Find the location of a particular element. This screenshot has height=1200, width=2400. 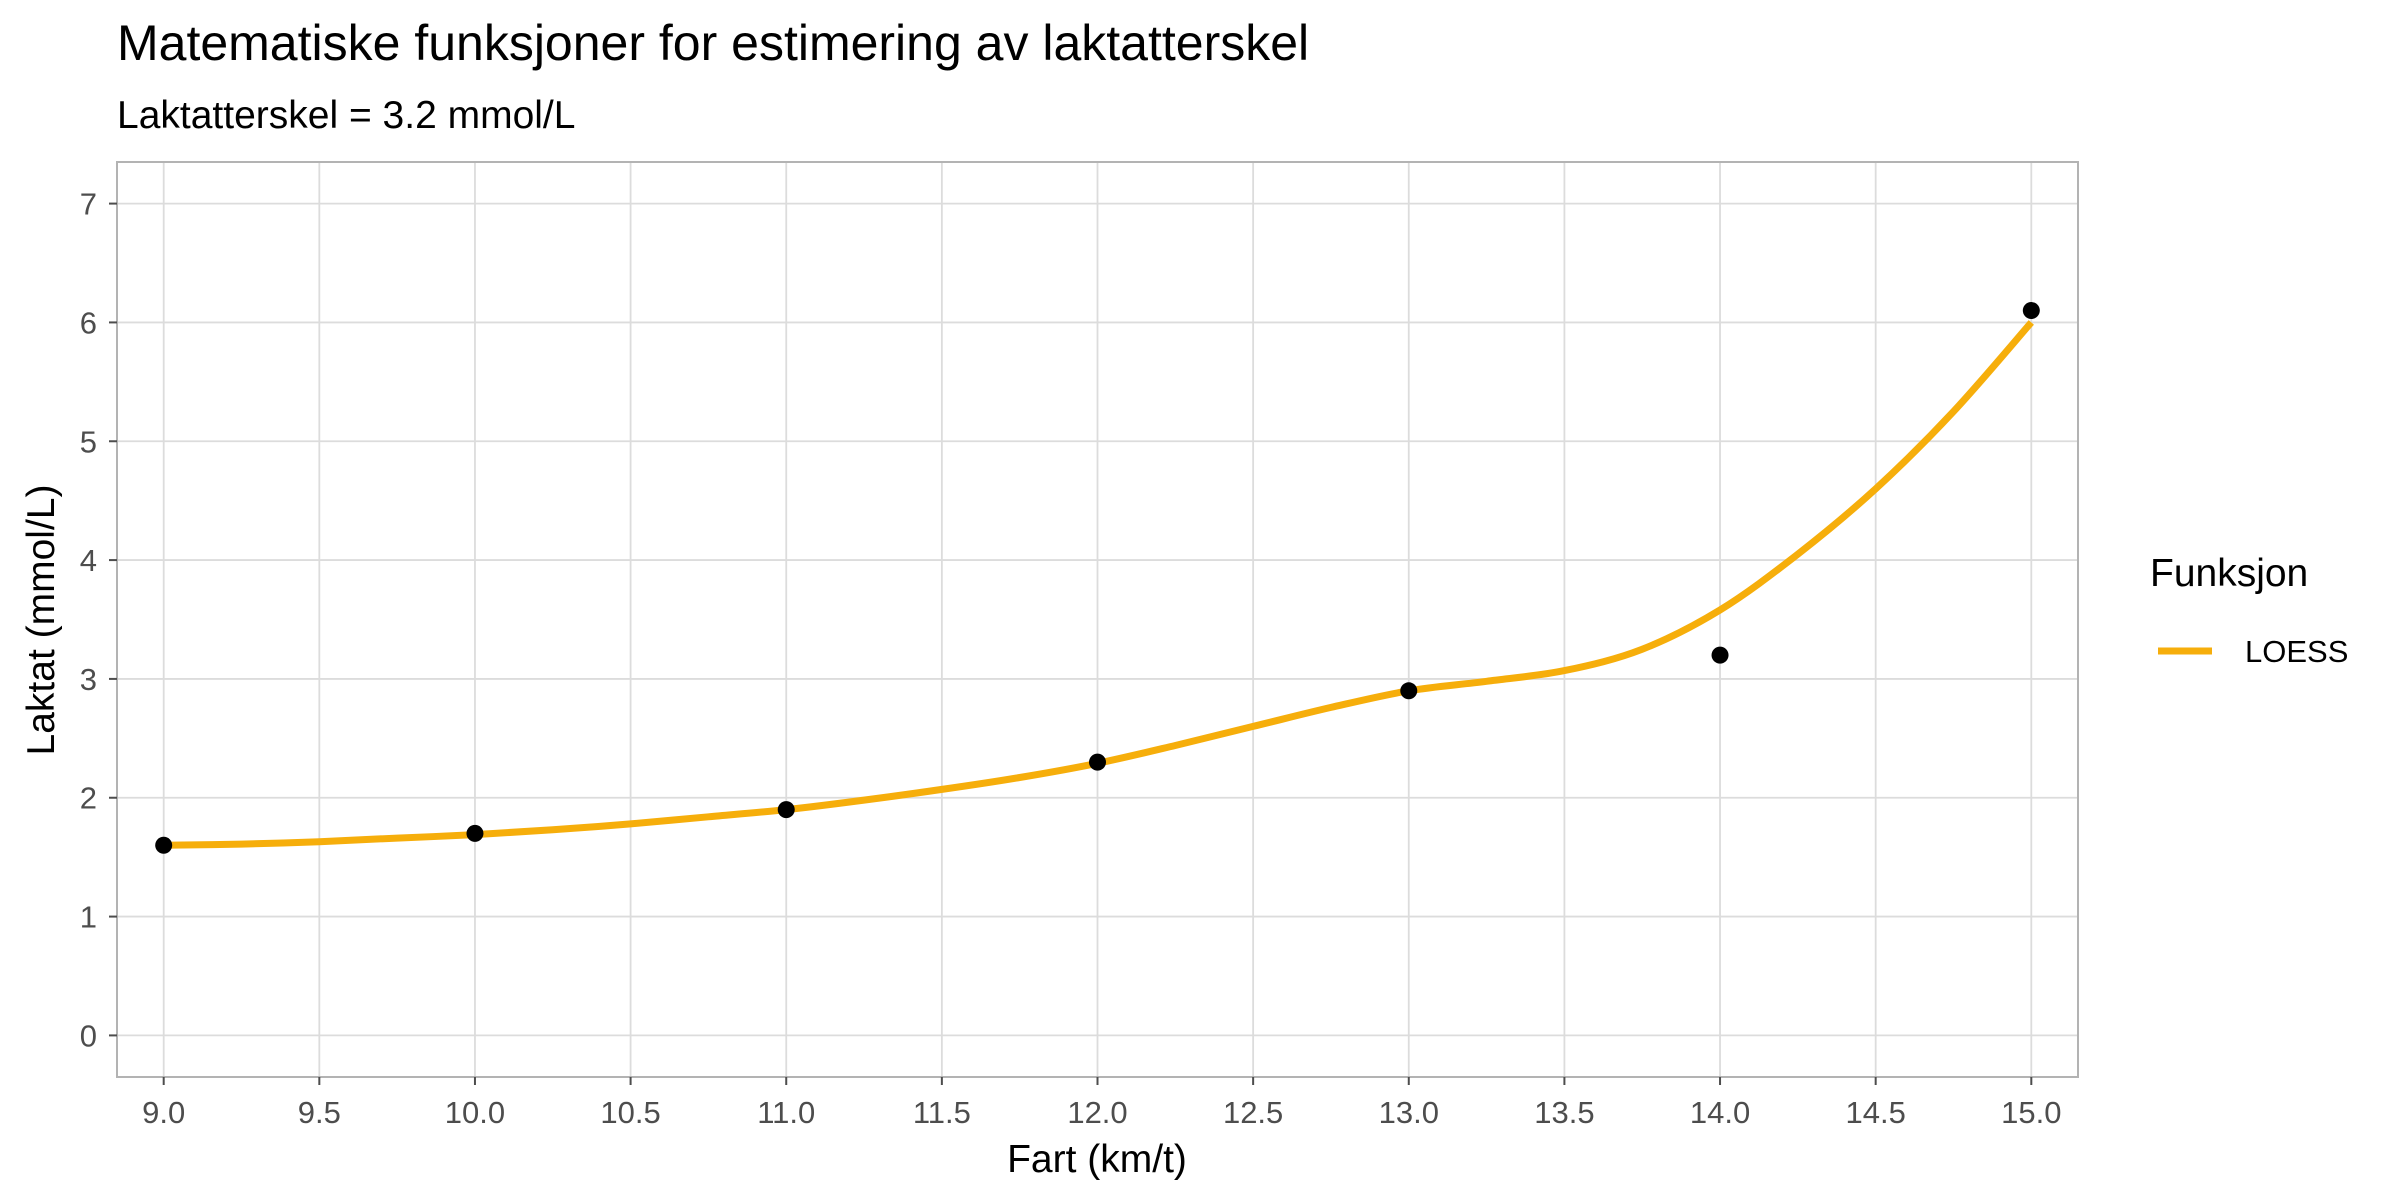

legend: Funksjon LOESS is located at coordinates (2249, 610).